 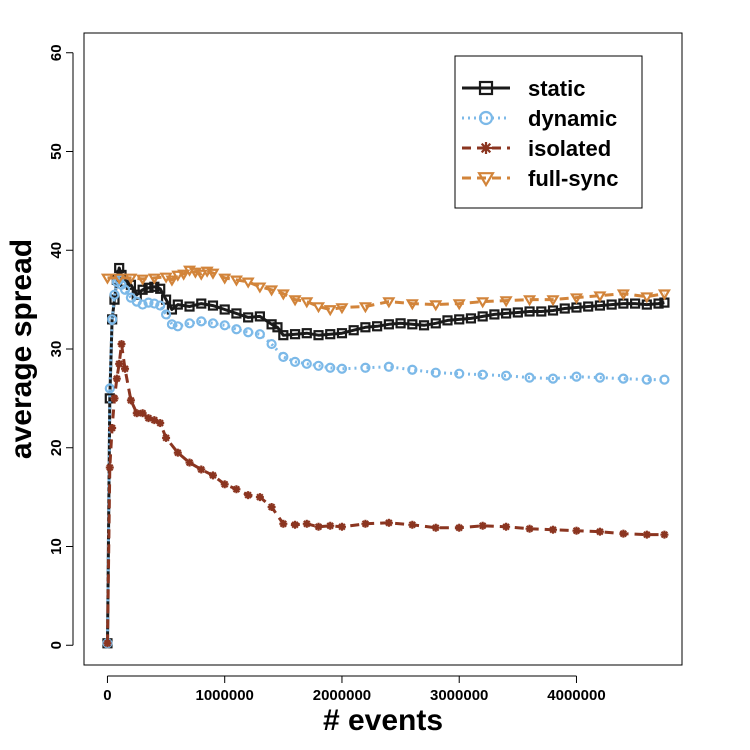 What do you see at coordinates (548, 132) in the screenshot?
I see `legend: static dynamic isolated full-sync` at bounding box center [548, 132].